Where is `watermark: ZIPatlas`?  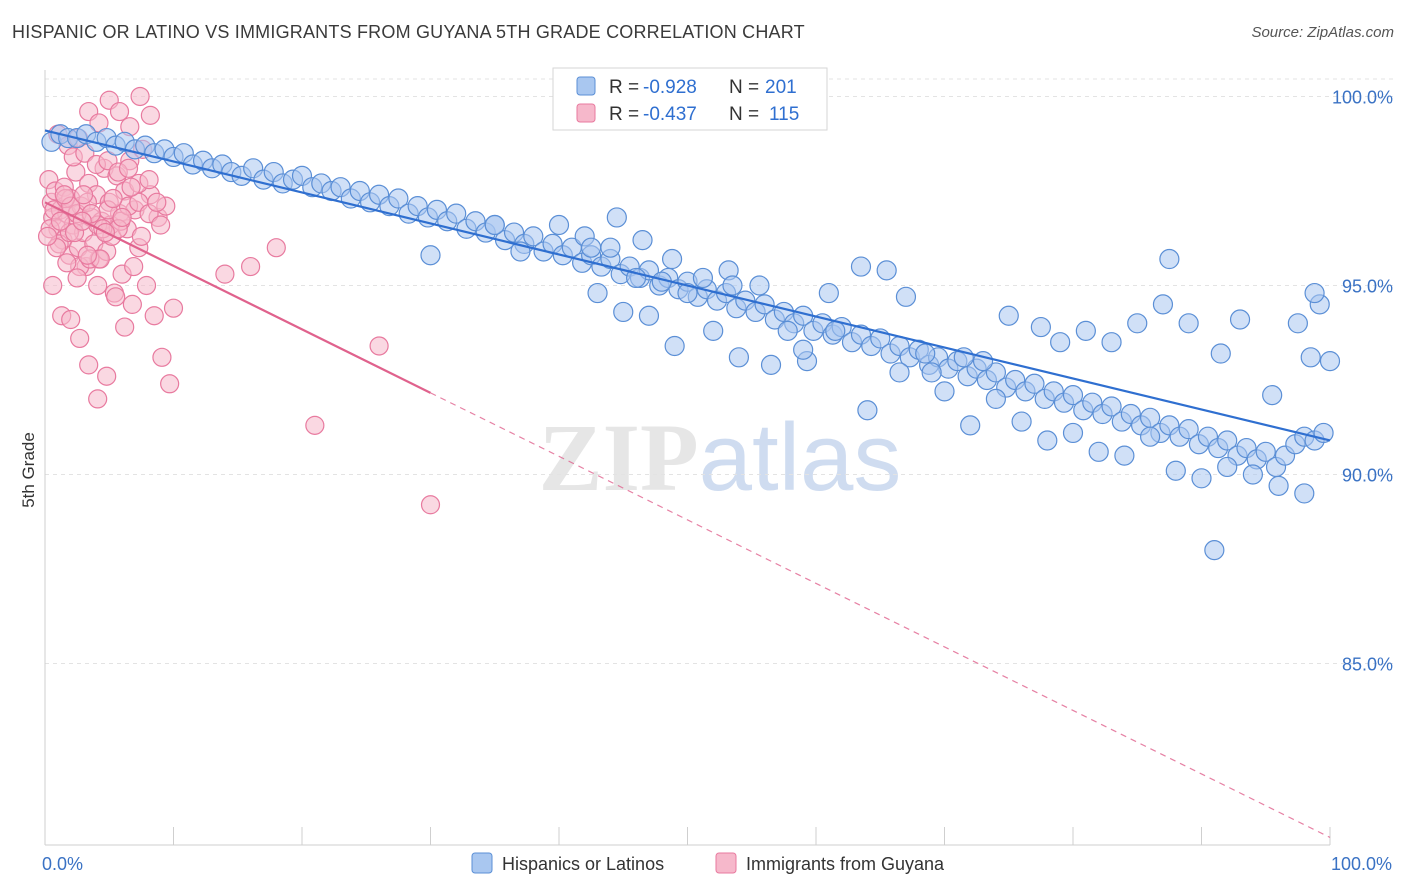 watermark: ZIPatlas is located at coordinates (720, 457).